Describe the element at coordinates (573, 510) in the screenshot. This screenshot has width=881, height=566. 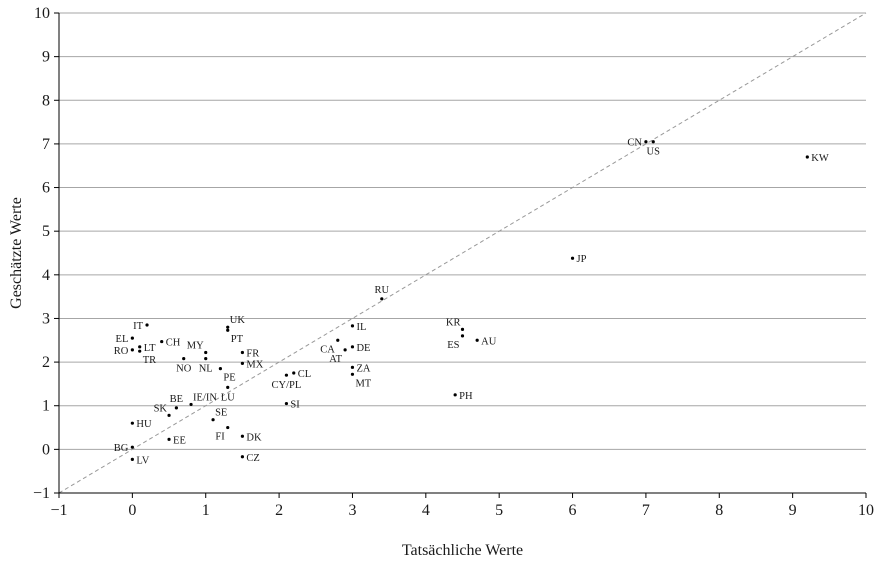
I see `x-tick-label: 6` at that location.